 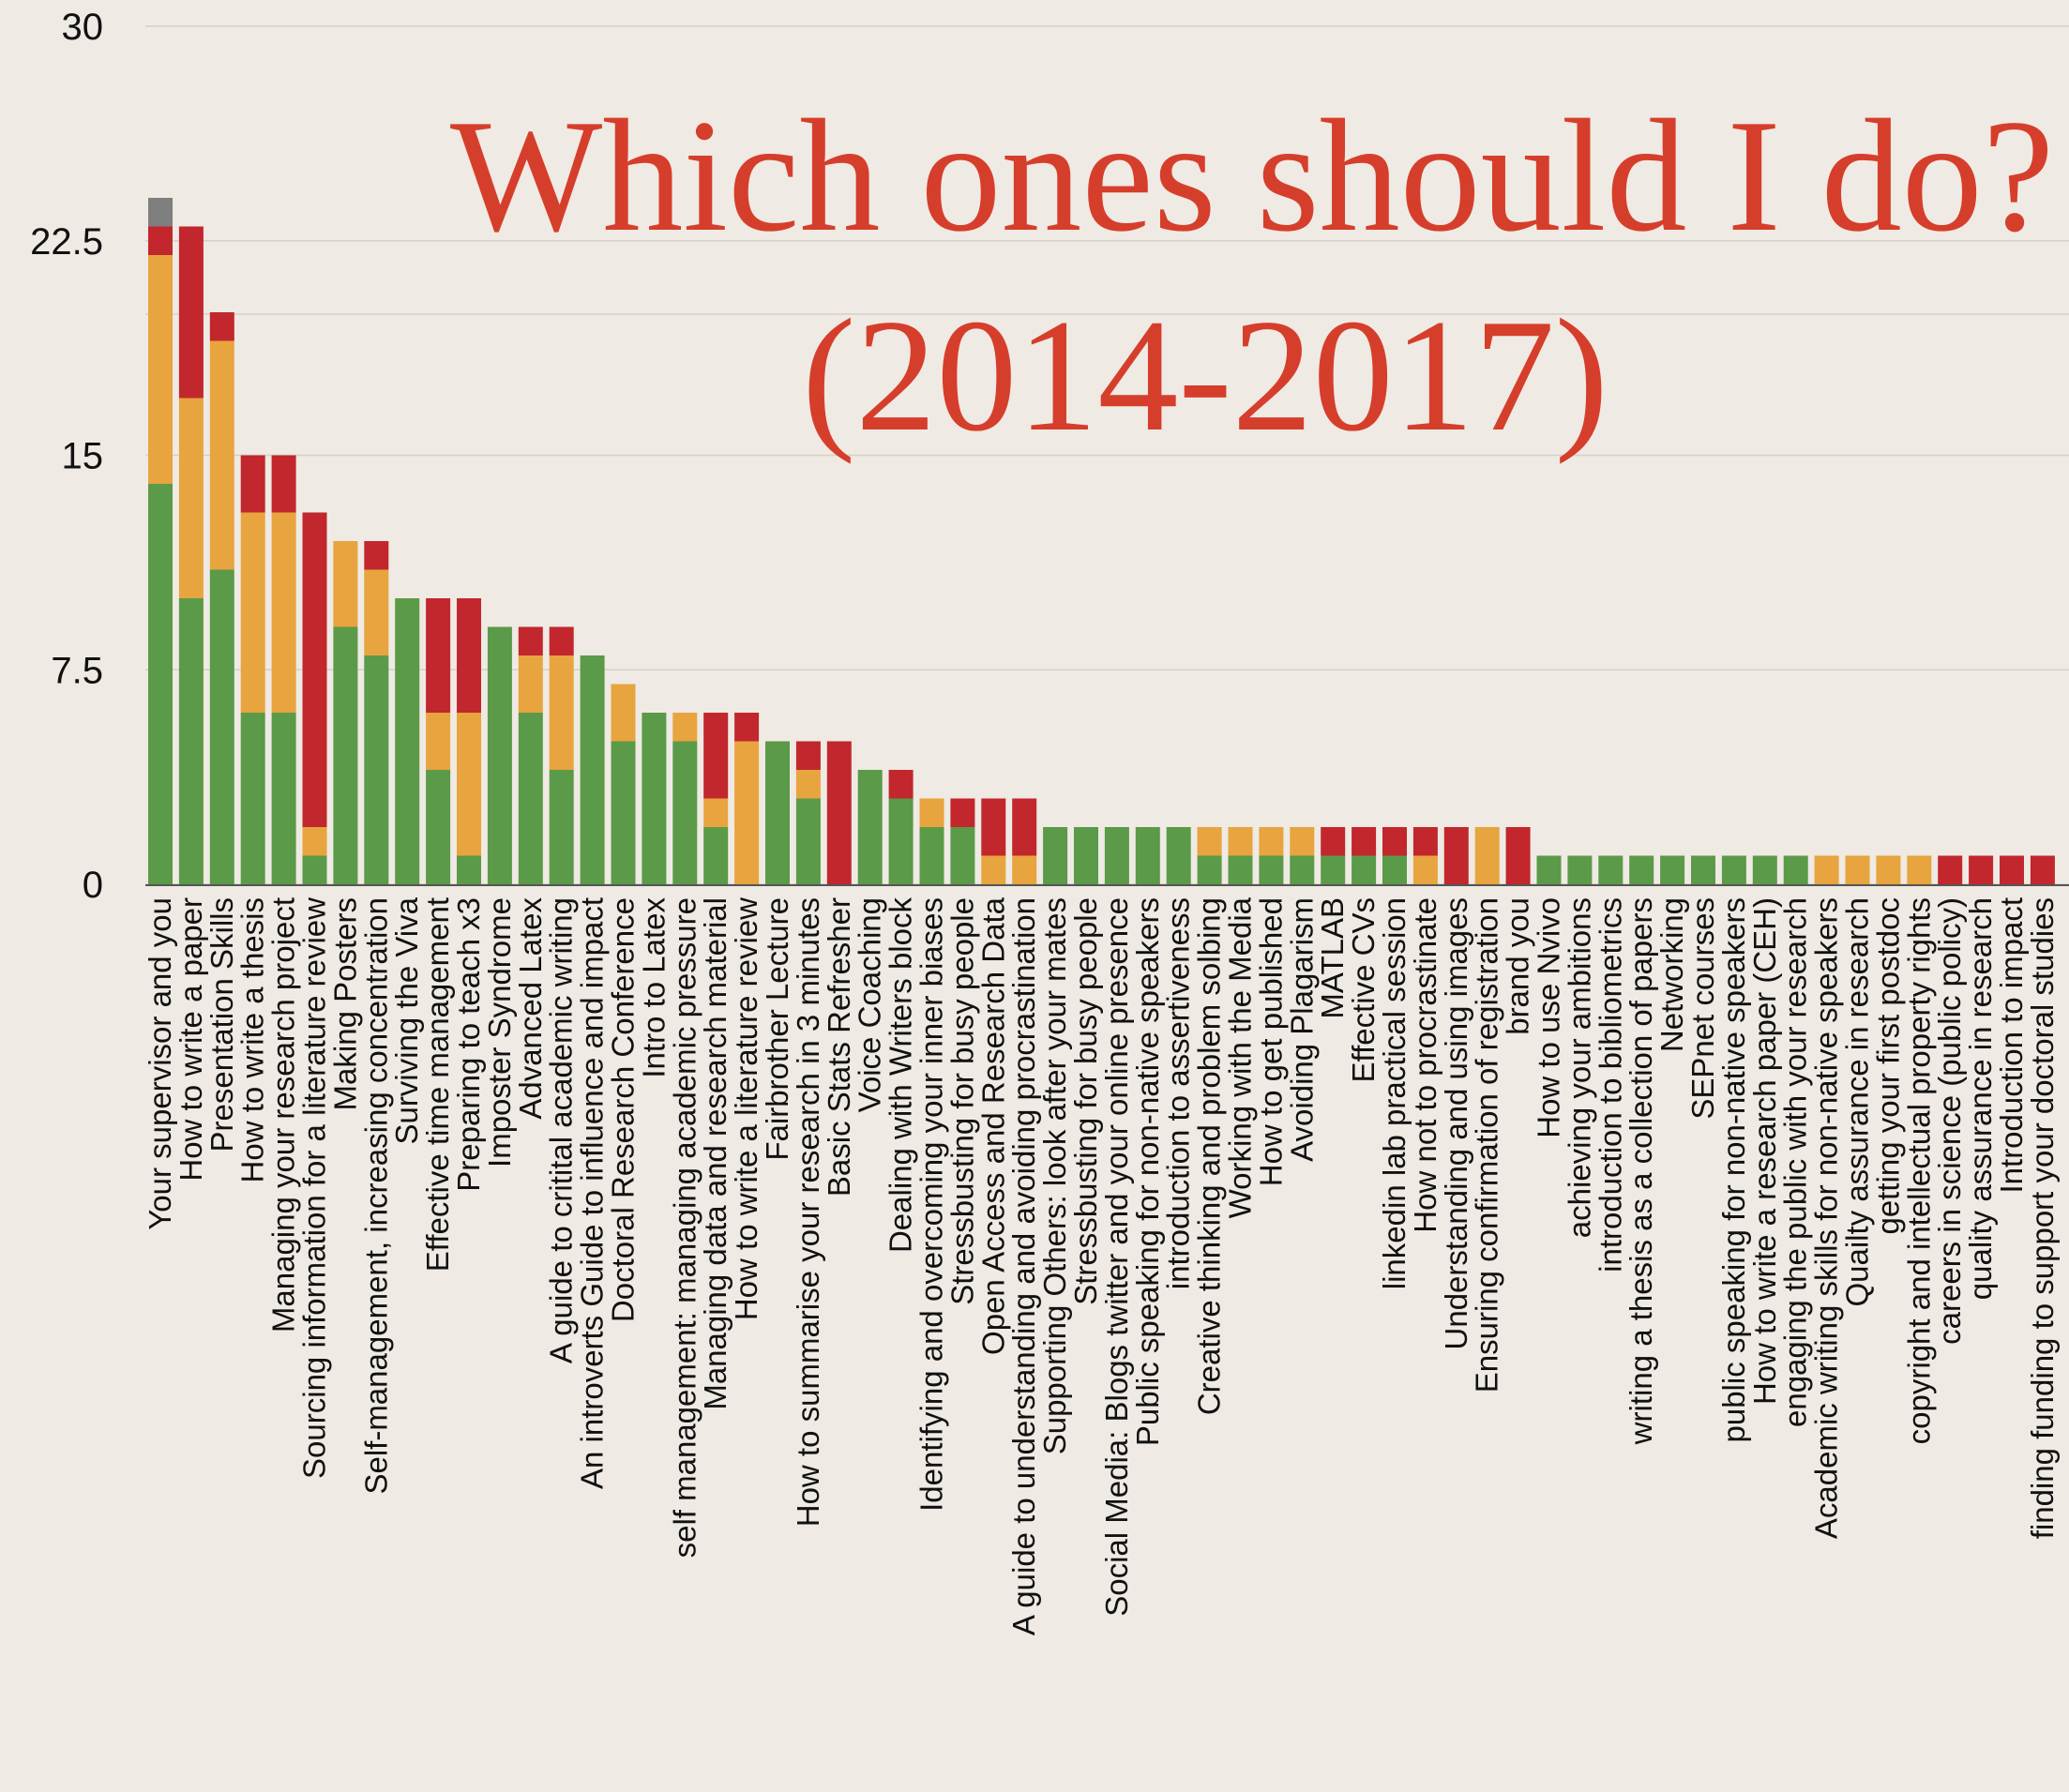 What do you see at coordinates (1702, 1008) in the screenshot?
I see `x-tick-label: SEPnet courses` at bounding box center [1702, 1008].